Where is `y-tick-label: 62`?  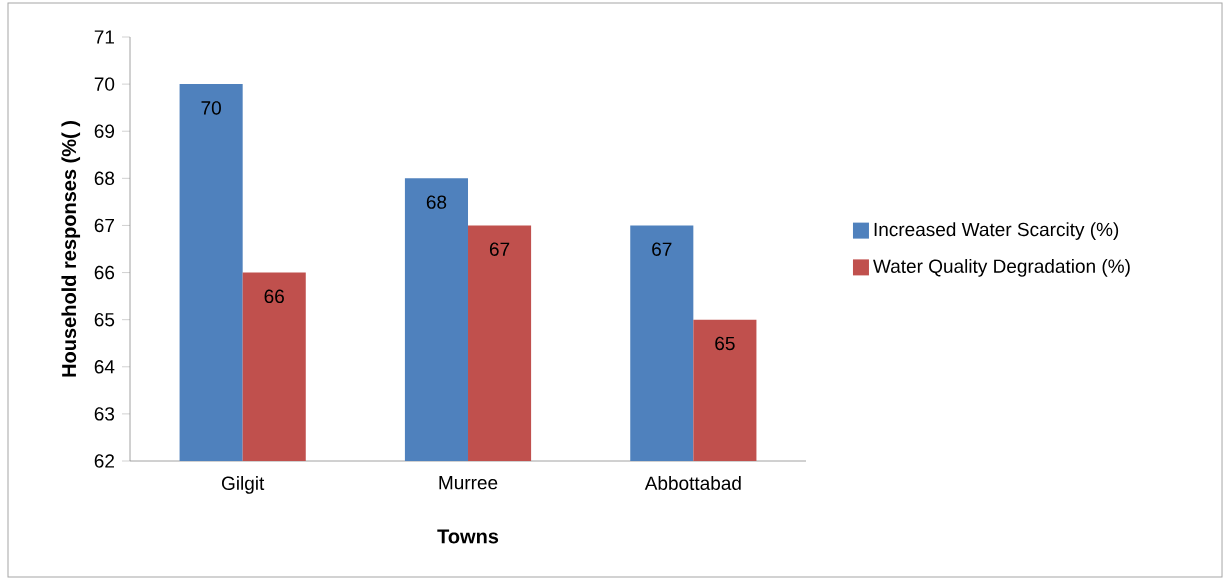 y-tick-label: 62 is located at coordinates (104, 461).